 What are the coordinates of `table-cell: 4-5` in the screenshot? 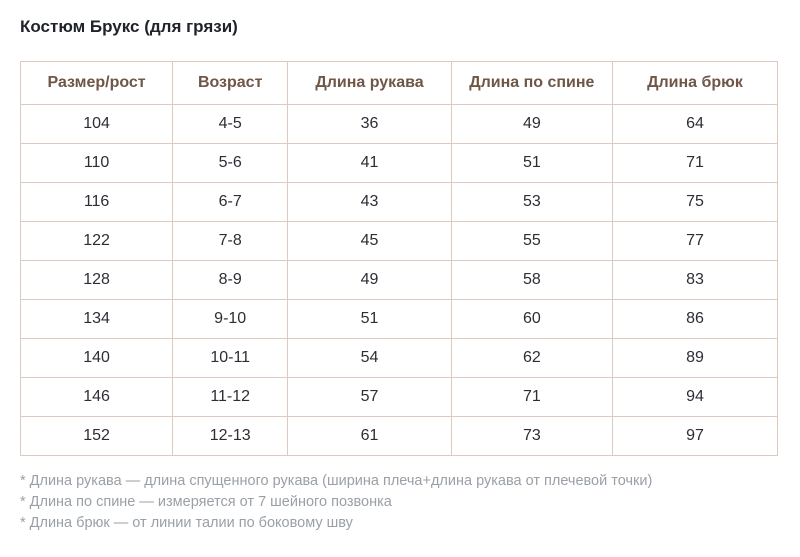 It's located at (230, 124).